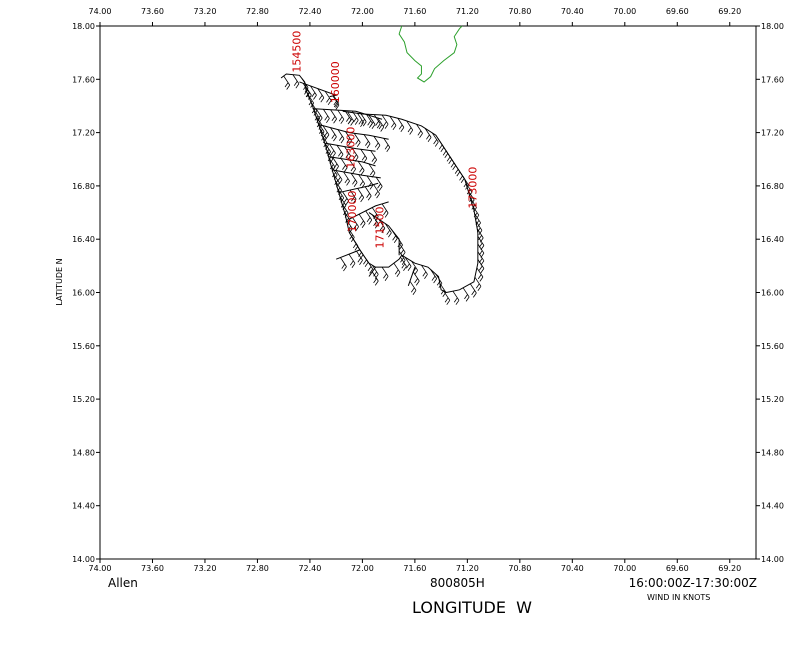  I want to click on x-tick-label-top: 71.20, so click(467, 11).